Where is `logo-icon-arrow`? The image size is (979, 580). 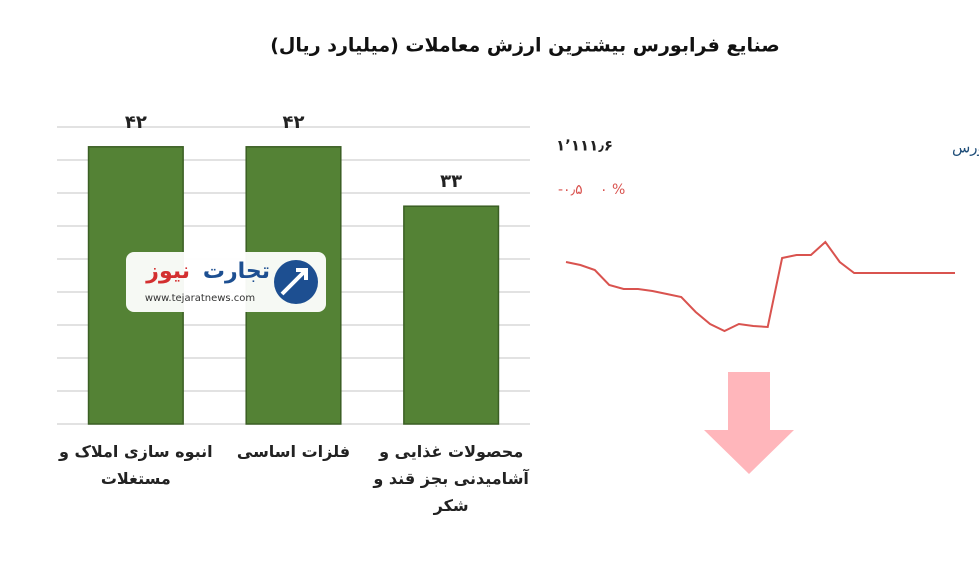 logo-icon-arrow is located at coordinates (294, 282).